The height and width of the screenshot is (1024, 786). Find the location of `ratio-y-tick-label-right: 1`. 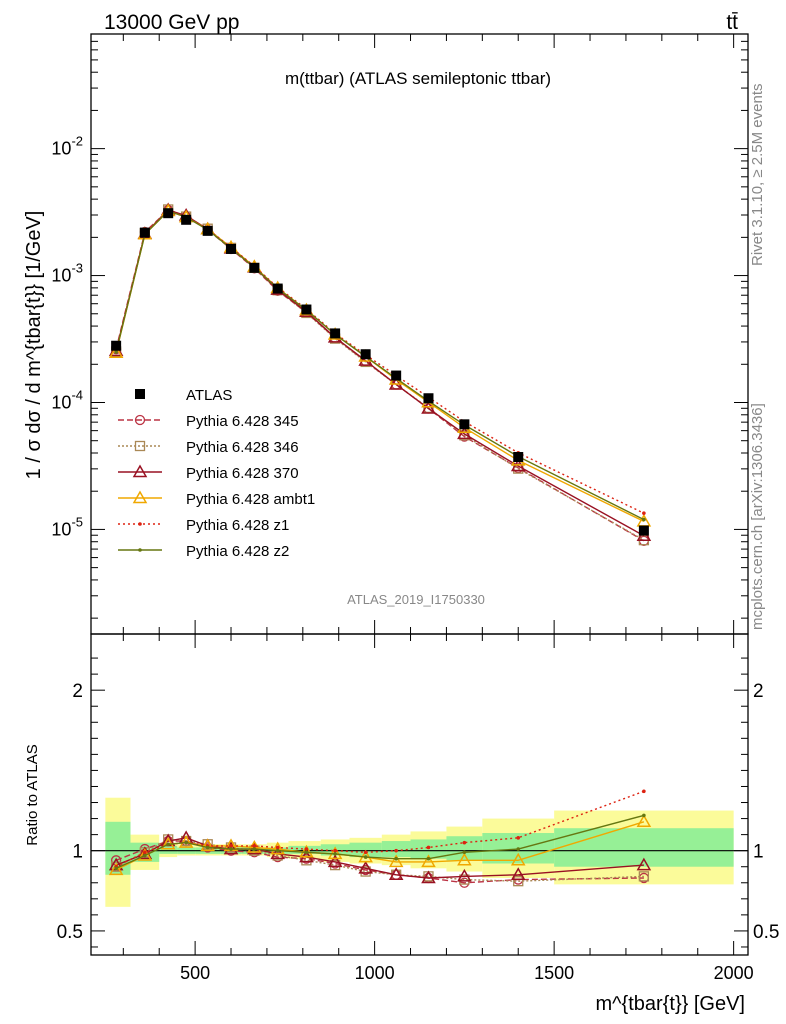

ratio-y-tick-label-right: 1 is located at coordinates (758, 852).